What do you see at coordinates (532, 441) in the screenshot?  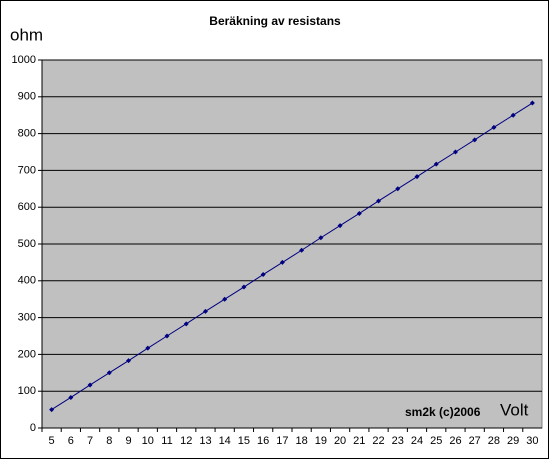 I see `x-tick-label: 30` at bounding box center [532, 441].